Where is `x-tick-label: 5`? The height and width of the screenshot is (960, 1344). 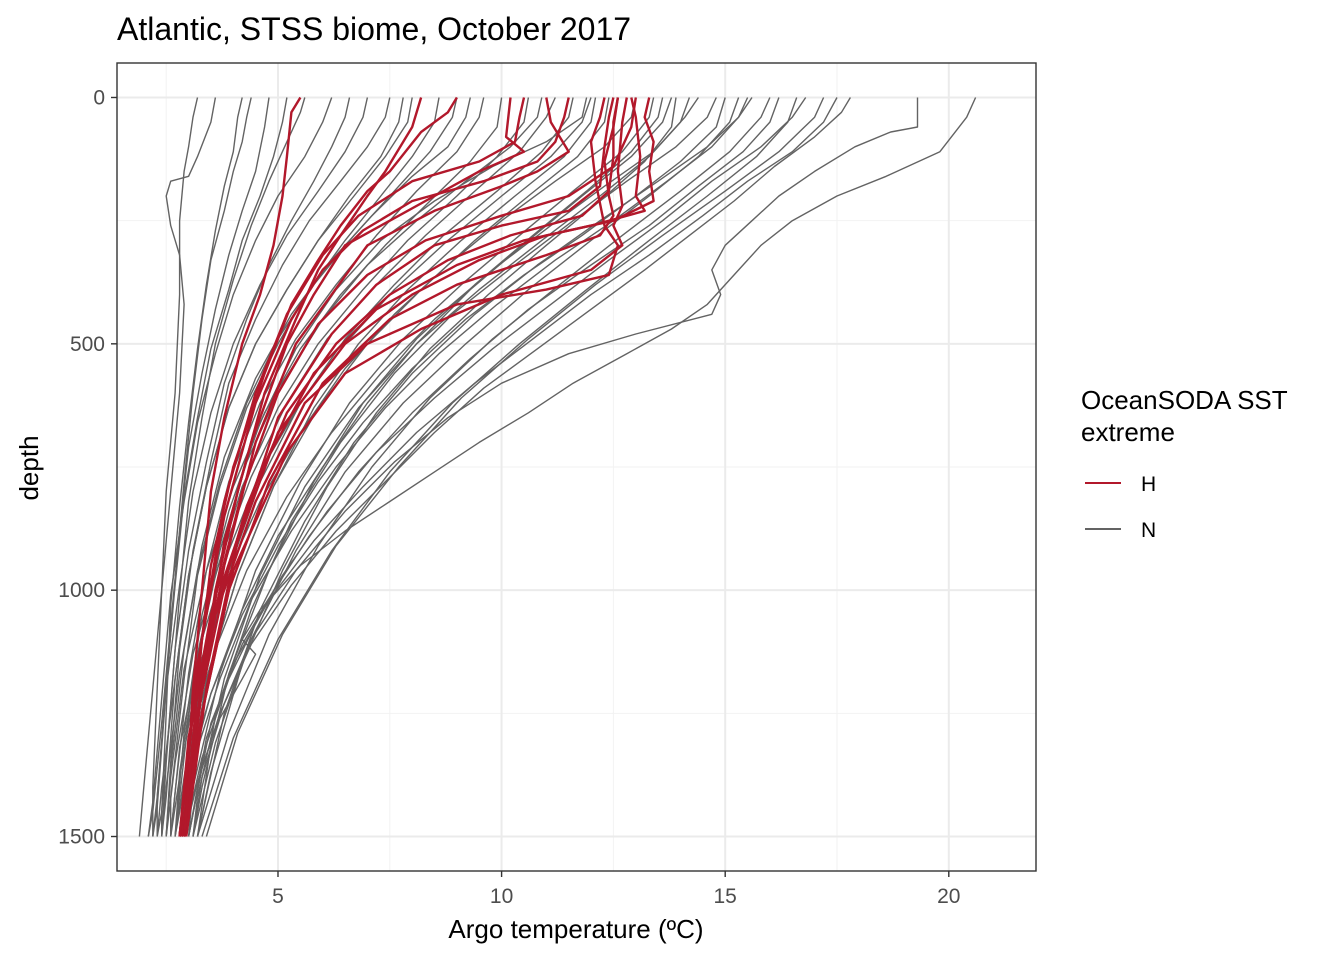
x-tick-label: 5 is located at coordinates (278, 896).